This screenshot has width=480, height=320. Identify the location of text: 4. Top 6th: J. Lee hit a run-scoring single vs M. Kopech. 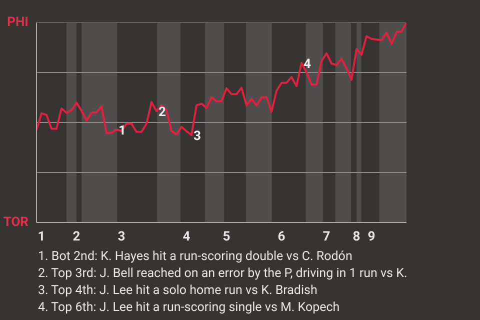
(189, 307).